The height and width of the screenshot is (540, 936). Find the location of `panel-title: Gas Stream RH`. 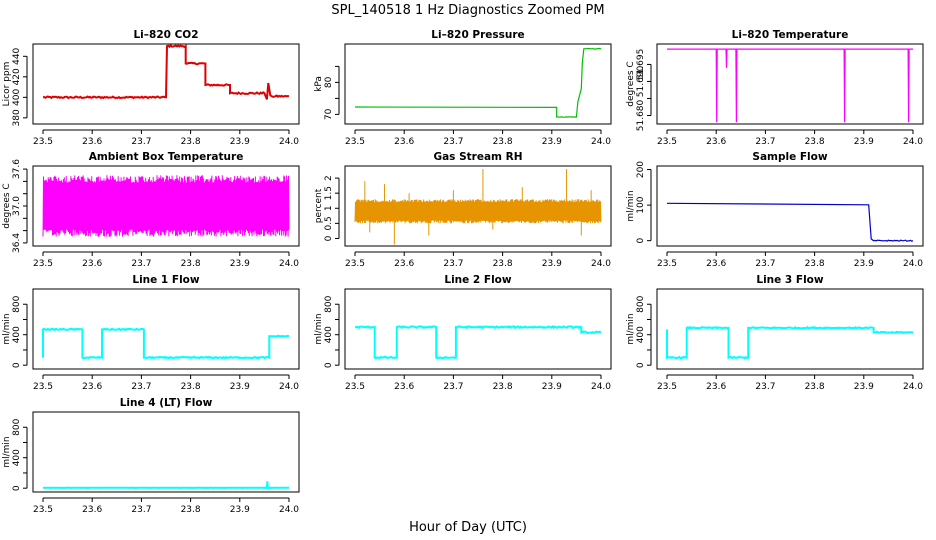

panel-title: Gas Stream RH is located at coordinates (477, 157).